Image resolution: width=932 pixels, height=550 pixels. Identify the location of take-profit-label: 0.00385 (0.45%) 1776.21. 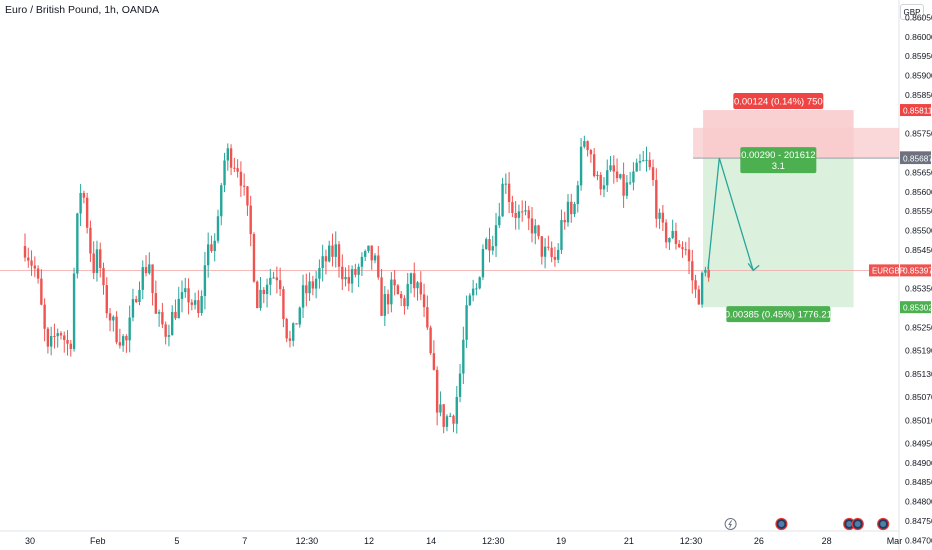
(778, 314).